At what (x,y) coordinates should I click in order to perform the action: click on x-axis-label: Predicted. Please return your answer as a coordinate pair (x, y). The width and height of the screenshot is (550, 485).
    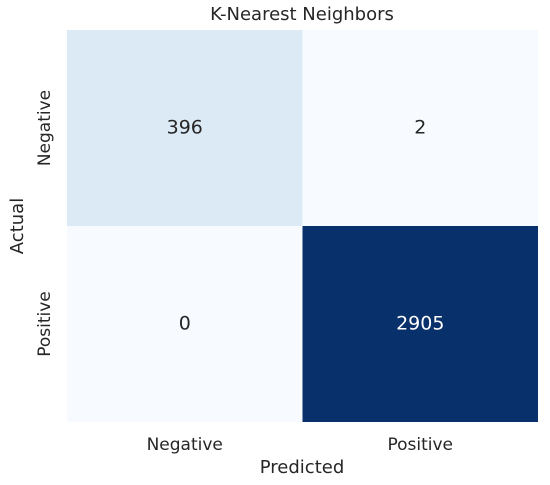
    Looking at the image, I should click on (302, 467).